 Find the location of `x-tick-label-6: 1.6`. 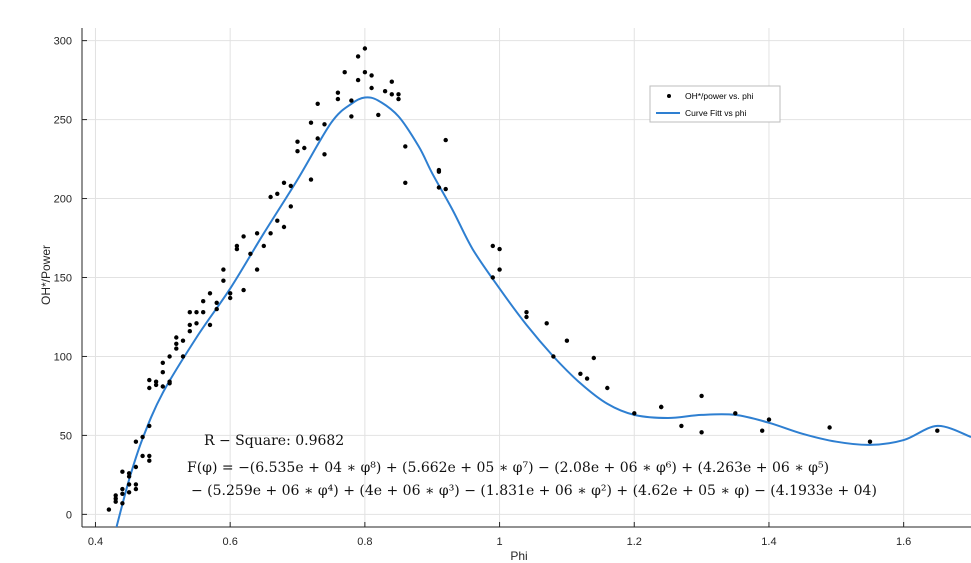

x-tick-label-6: 1.6 is located at coordinates (903, 542).